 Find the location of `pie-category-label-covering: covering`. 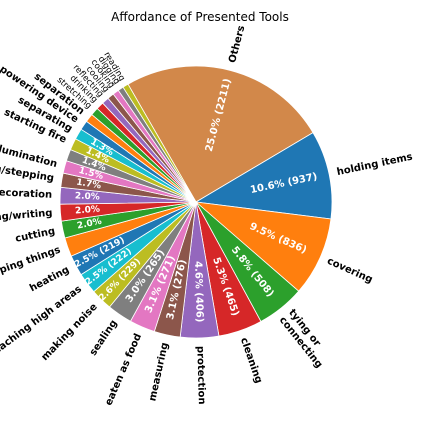

pie-category-label-covering: covering is located at coordinates (349, 271).